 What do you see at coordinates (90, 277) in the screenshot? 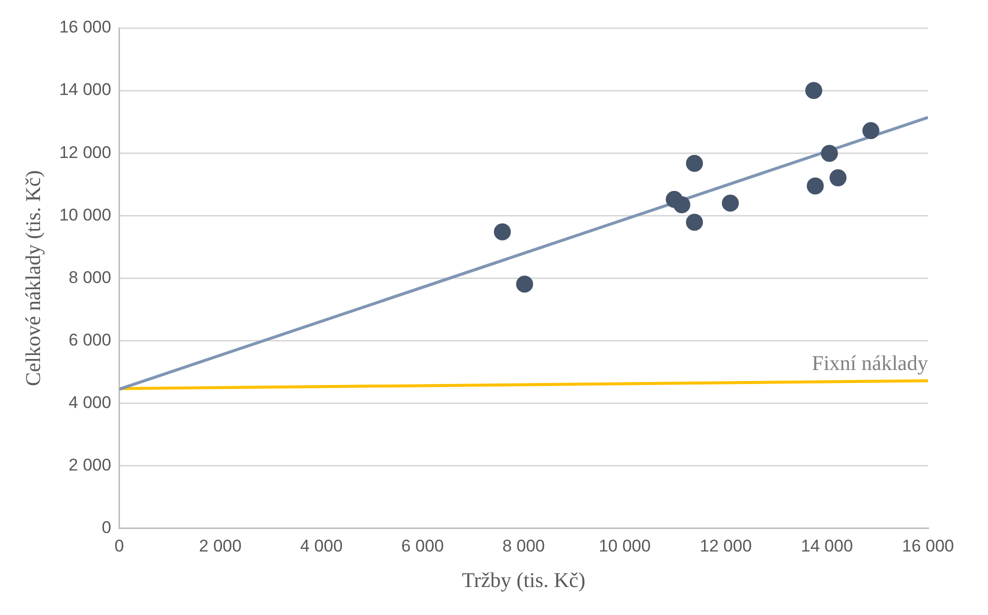
I see `y-tick-label: 8 000` at bounding box center [90, 277].